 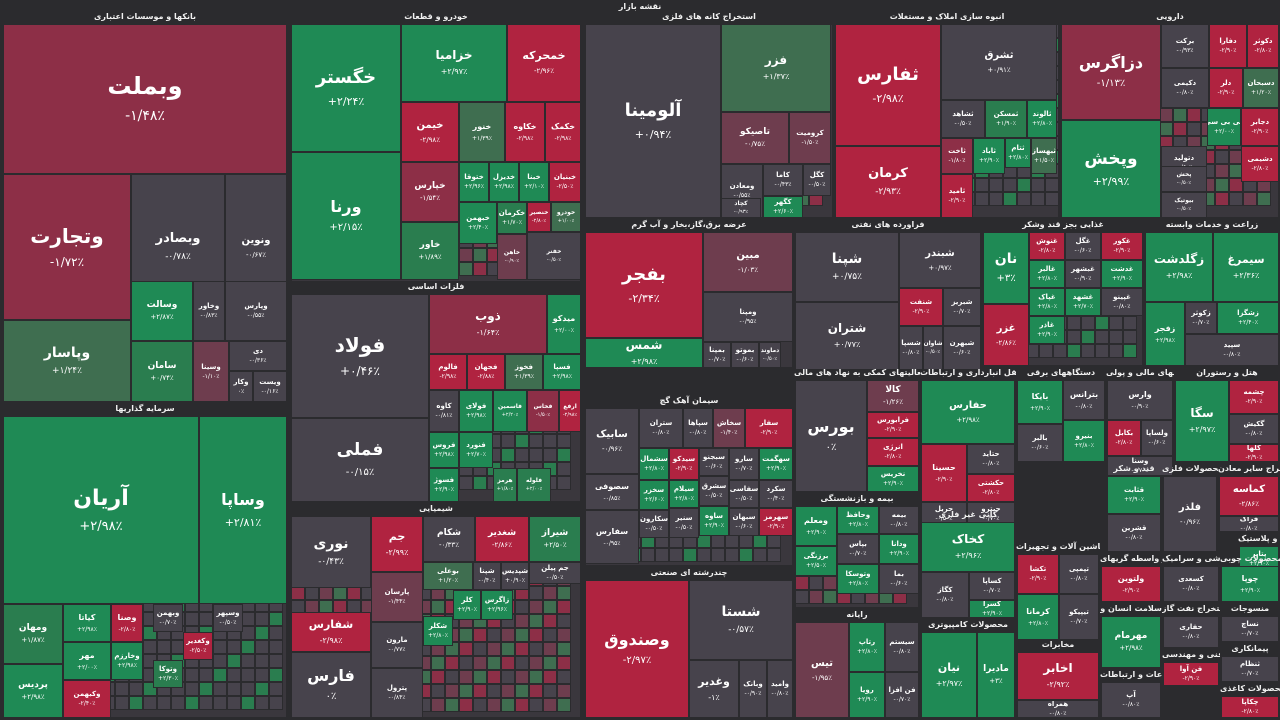 I want to click on stock-tile: سامان +۰/۷۴٪, so click(x=162, y=371).